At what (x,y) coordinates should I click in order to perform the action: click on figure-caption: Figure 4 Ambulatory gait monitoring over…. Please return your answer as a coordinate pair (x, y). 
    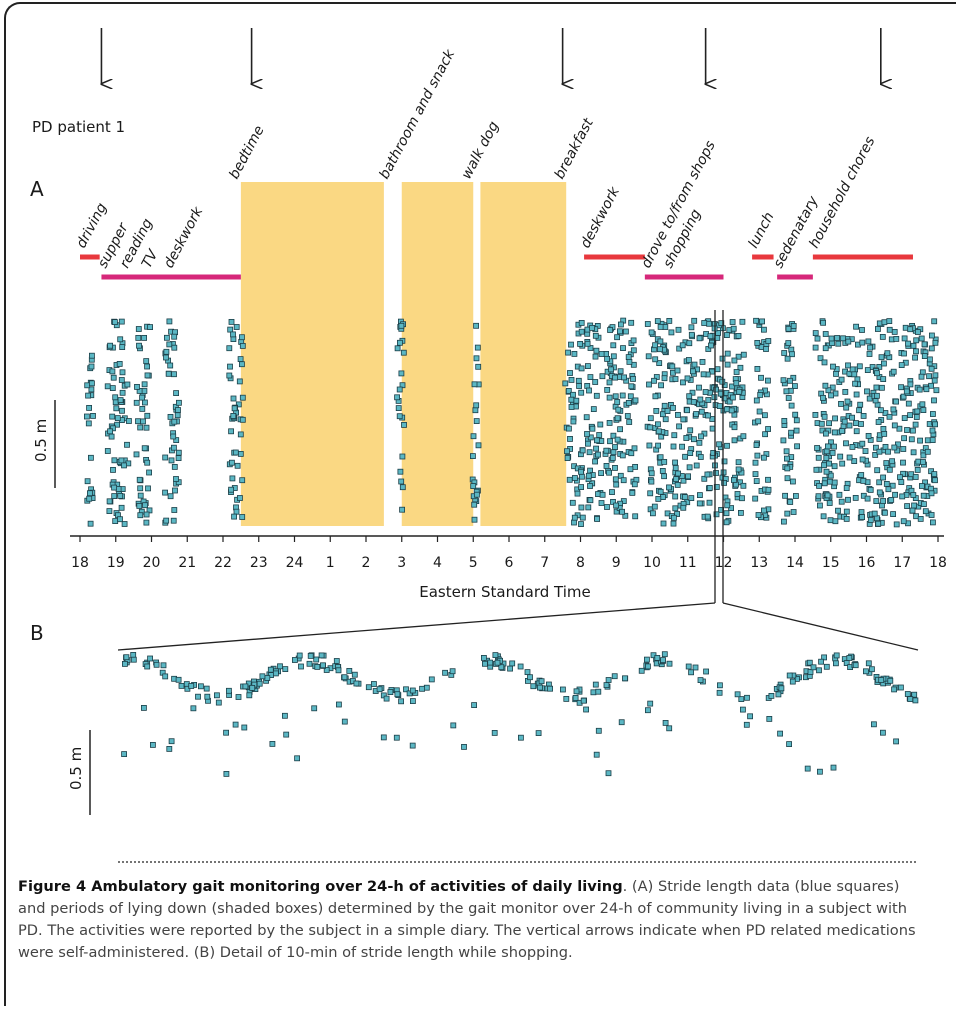
    Looking at the image, I should click on (472, 920).